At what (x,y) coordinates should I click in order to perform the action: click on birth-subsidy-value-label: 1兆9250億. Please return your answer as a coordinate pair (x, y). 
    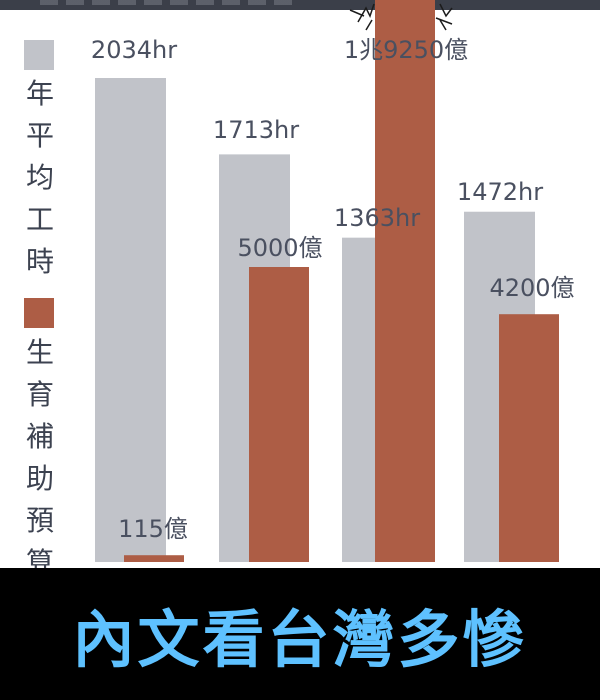
    Looking at the image, I should click on (406, 50).